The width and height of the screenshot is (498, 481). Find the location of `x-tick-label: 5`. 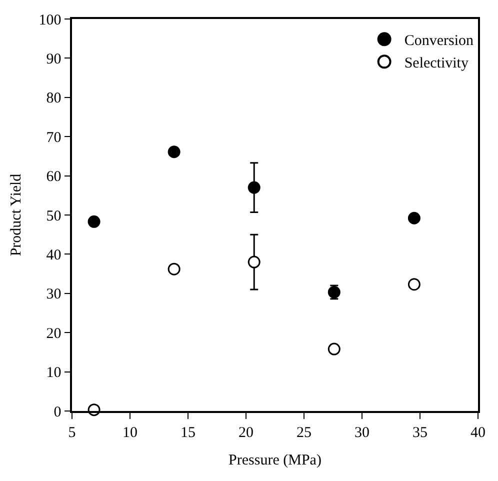

x-tick-label: 5 is located at coordinates (72, 432).